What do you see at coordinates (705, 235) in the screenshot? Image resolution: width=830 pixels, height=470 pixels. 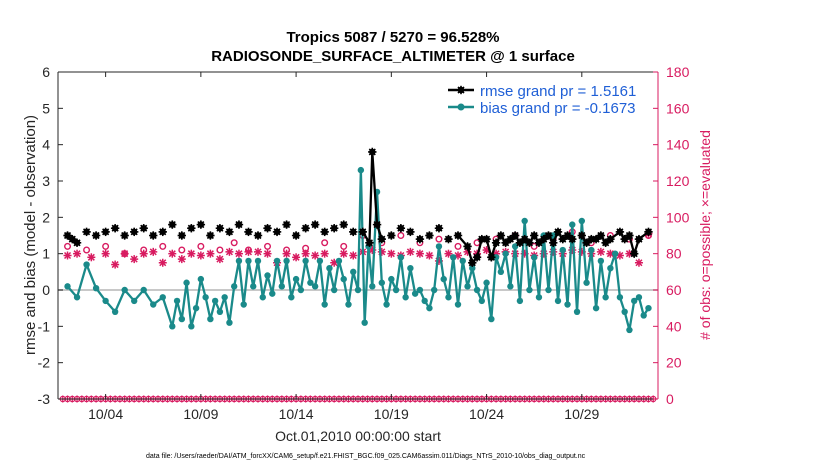 I see `y-axis-right-label: # of obs: o=possible; ×=evaluated` at bounding box center [705, 235].